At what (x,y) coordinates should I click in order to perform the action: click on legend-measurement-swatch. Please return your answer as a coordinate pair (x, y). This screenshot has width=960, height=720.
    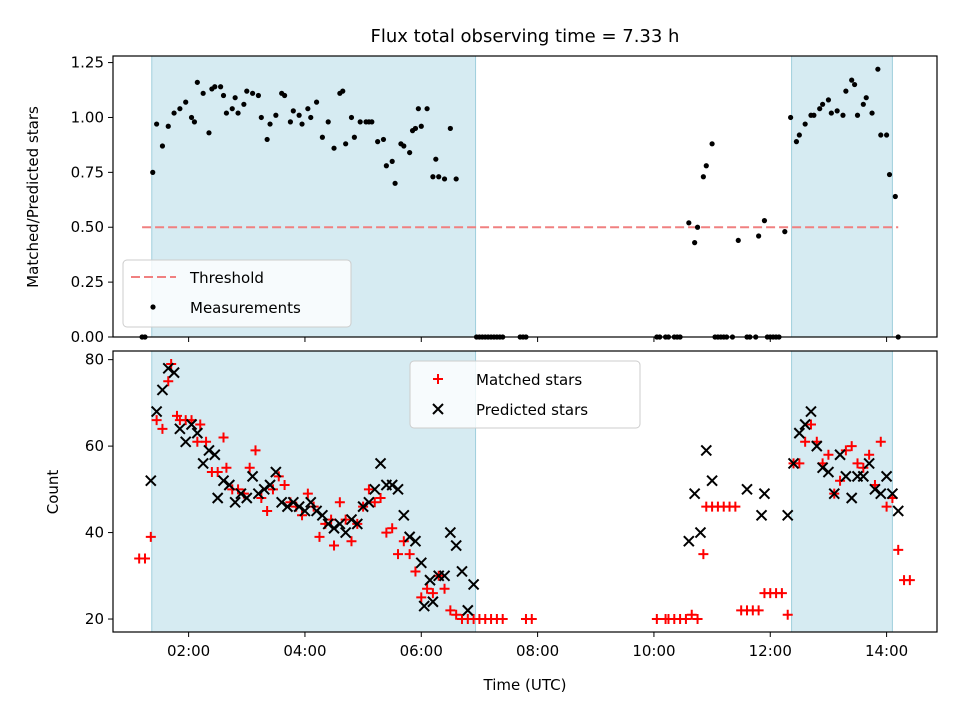
    Looking at the image, I should click on (153, 307).